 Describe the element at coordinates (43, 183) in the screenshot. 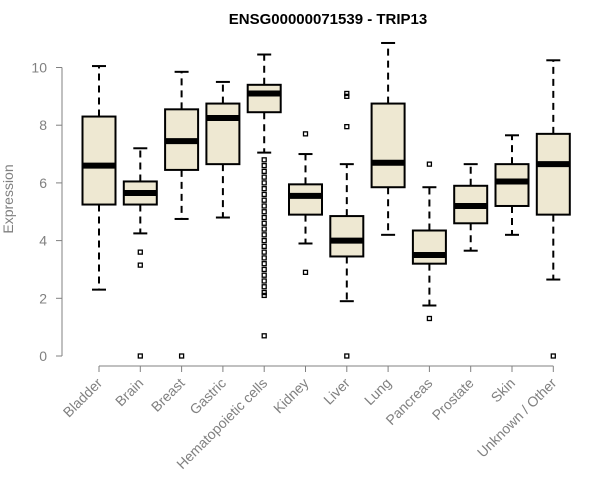

I see `y-tick-label: 6` at that location.